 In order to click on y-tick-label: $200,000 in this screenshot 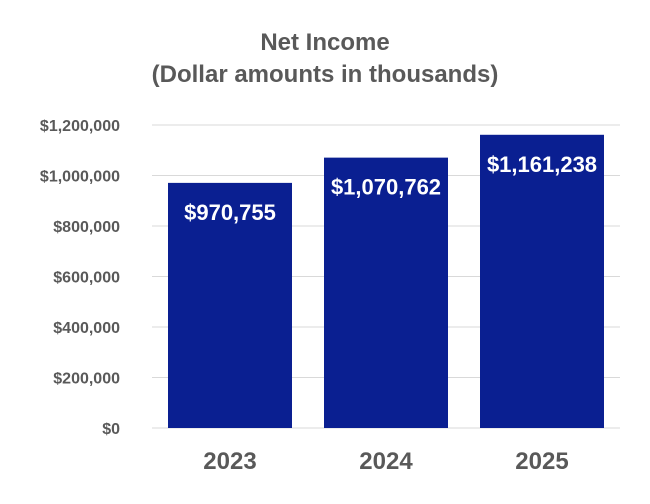, I will do `click(86, 379)`.